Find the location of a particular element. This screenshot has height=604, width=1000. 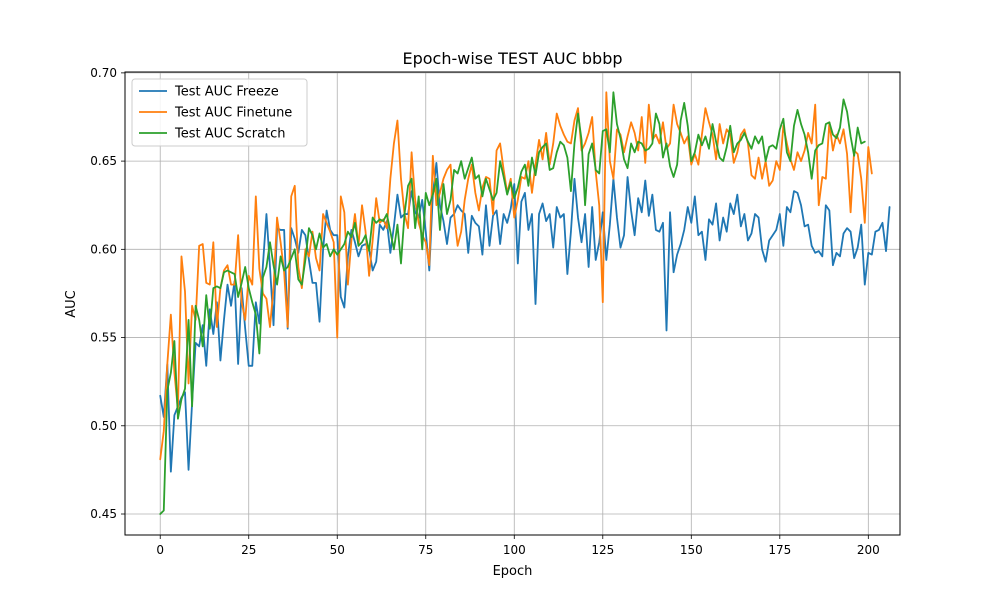

x-tick-label: 100 is located at coordinates (514, 550).